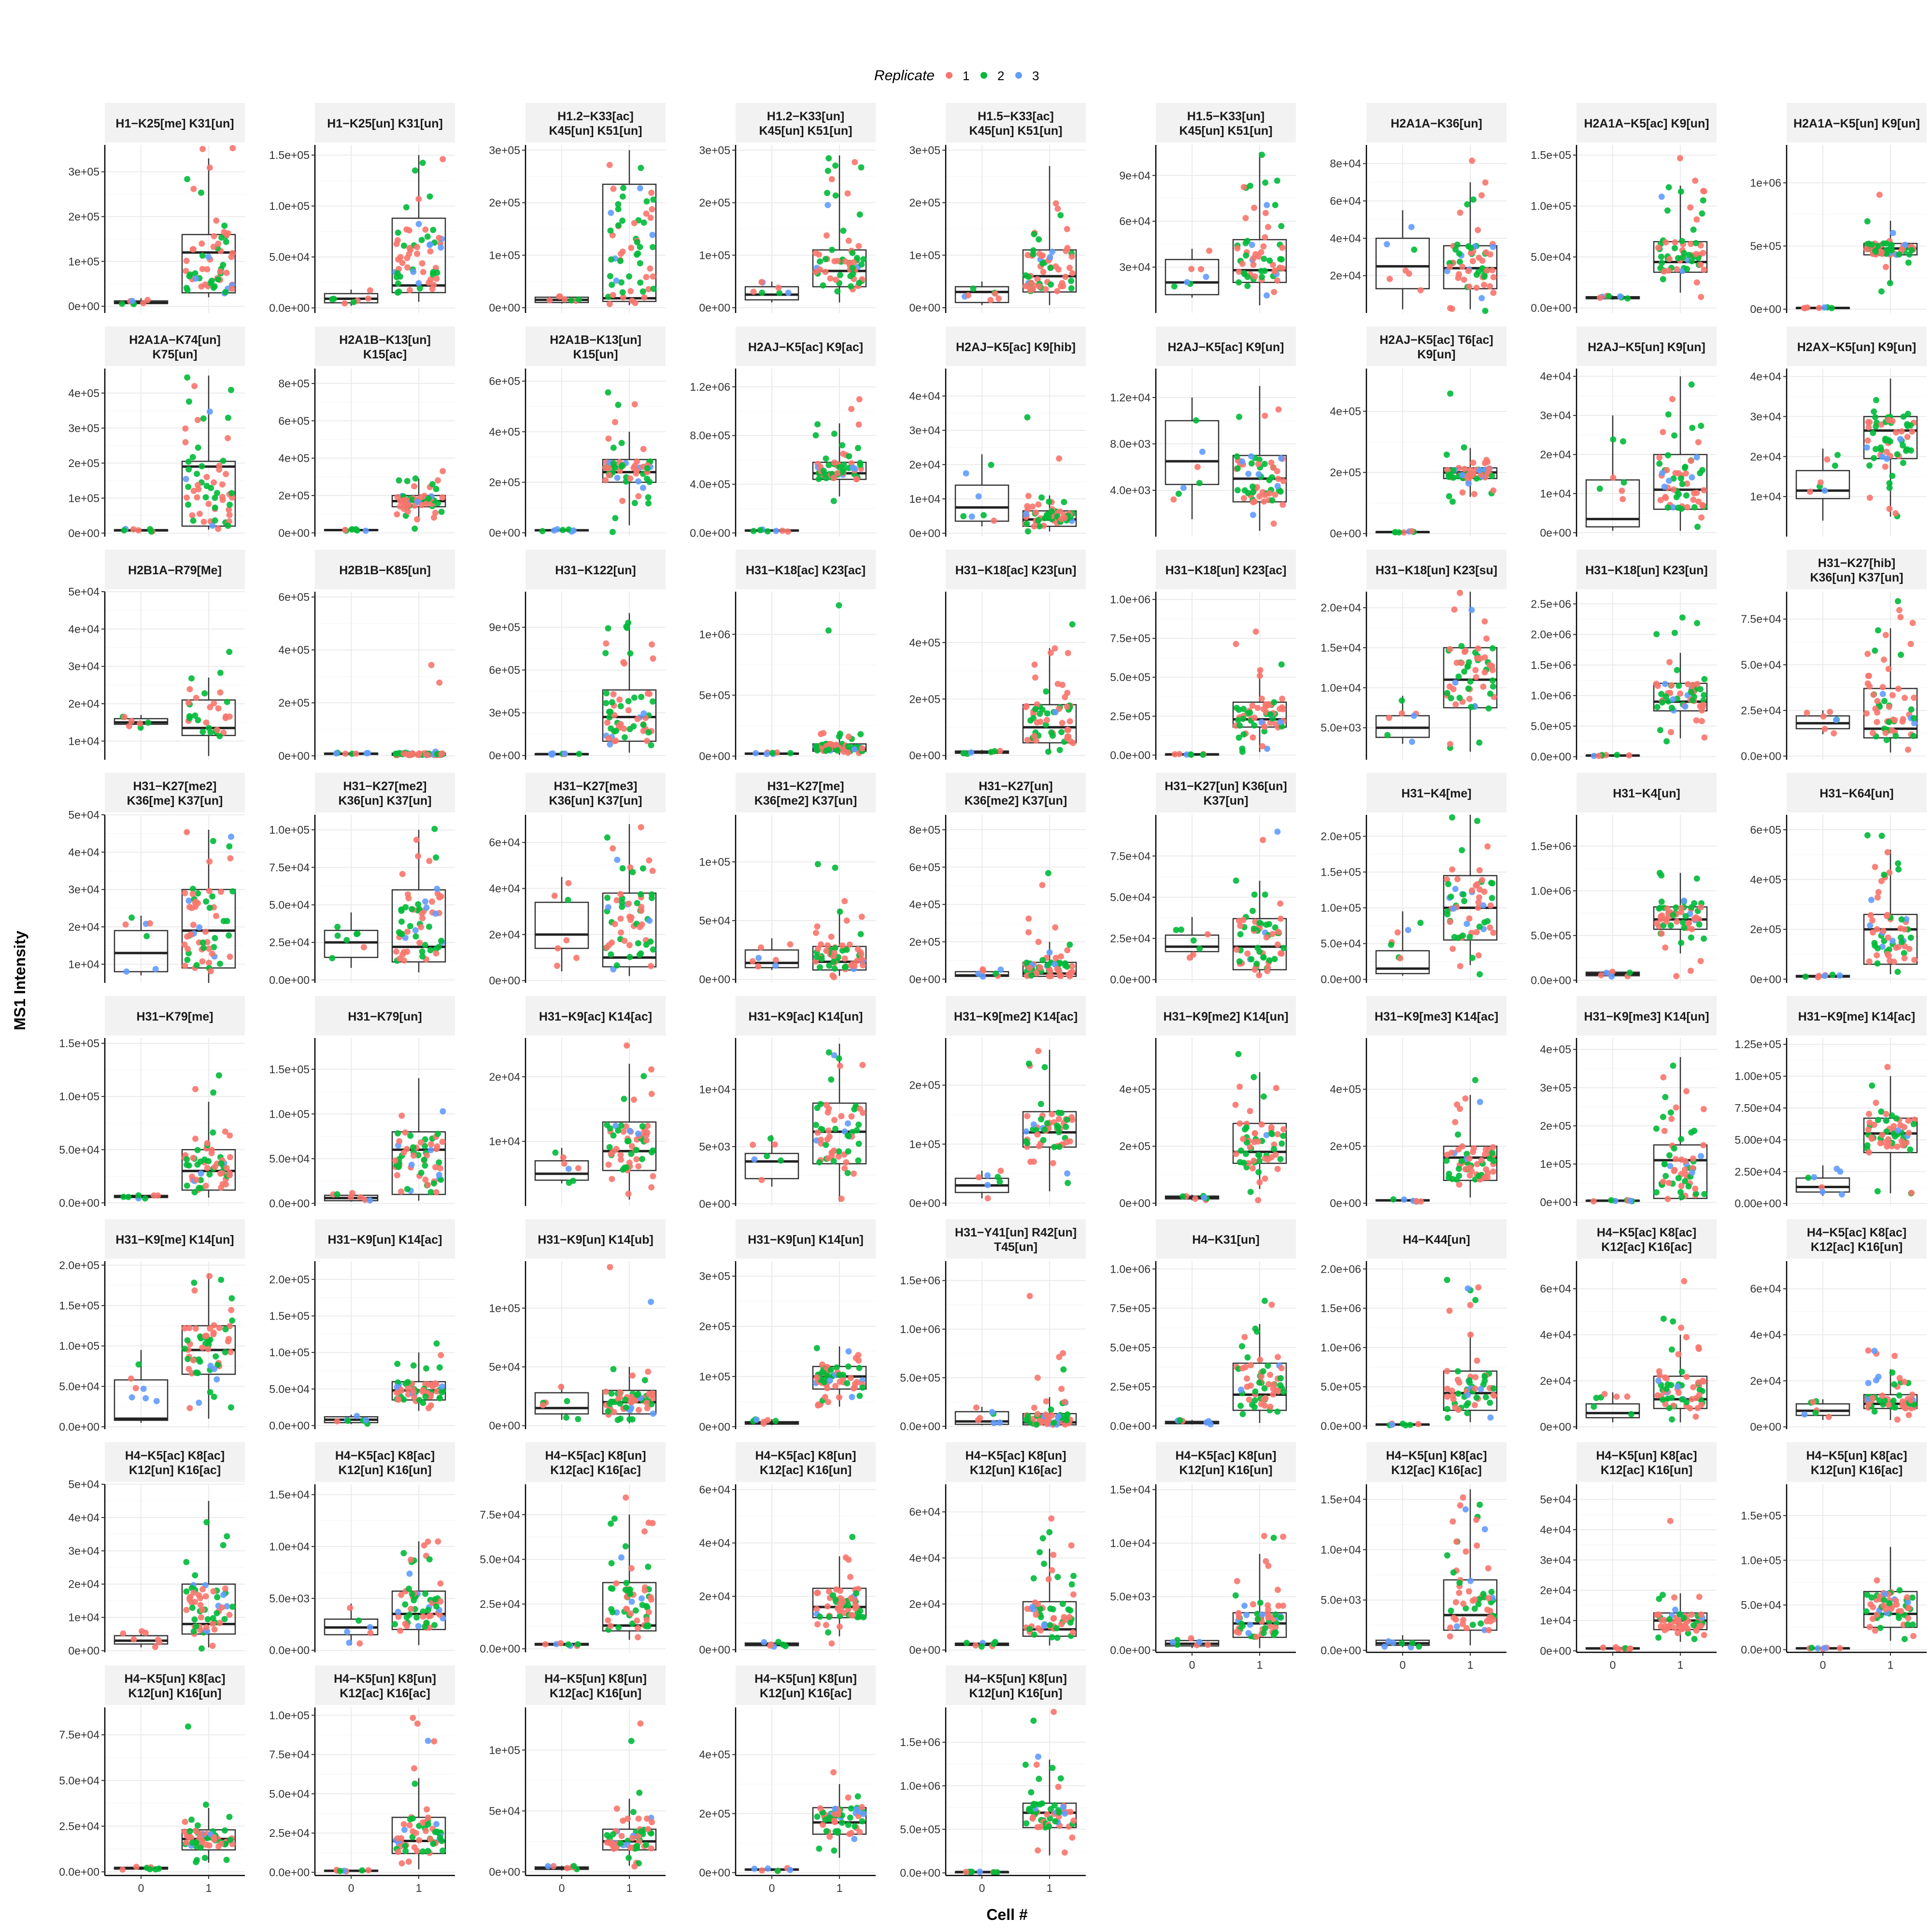  What do you see at coordinates (966, 76) in the screenshot?
I see `legend-label-1: 1` at bounding box center [966, 76].